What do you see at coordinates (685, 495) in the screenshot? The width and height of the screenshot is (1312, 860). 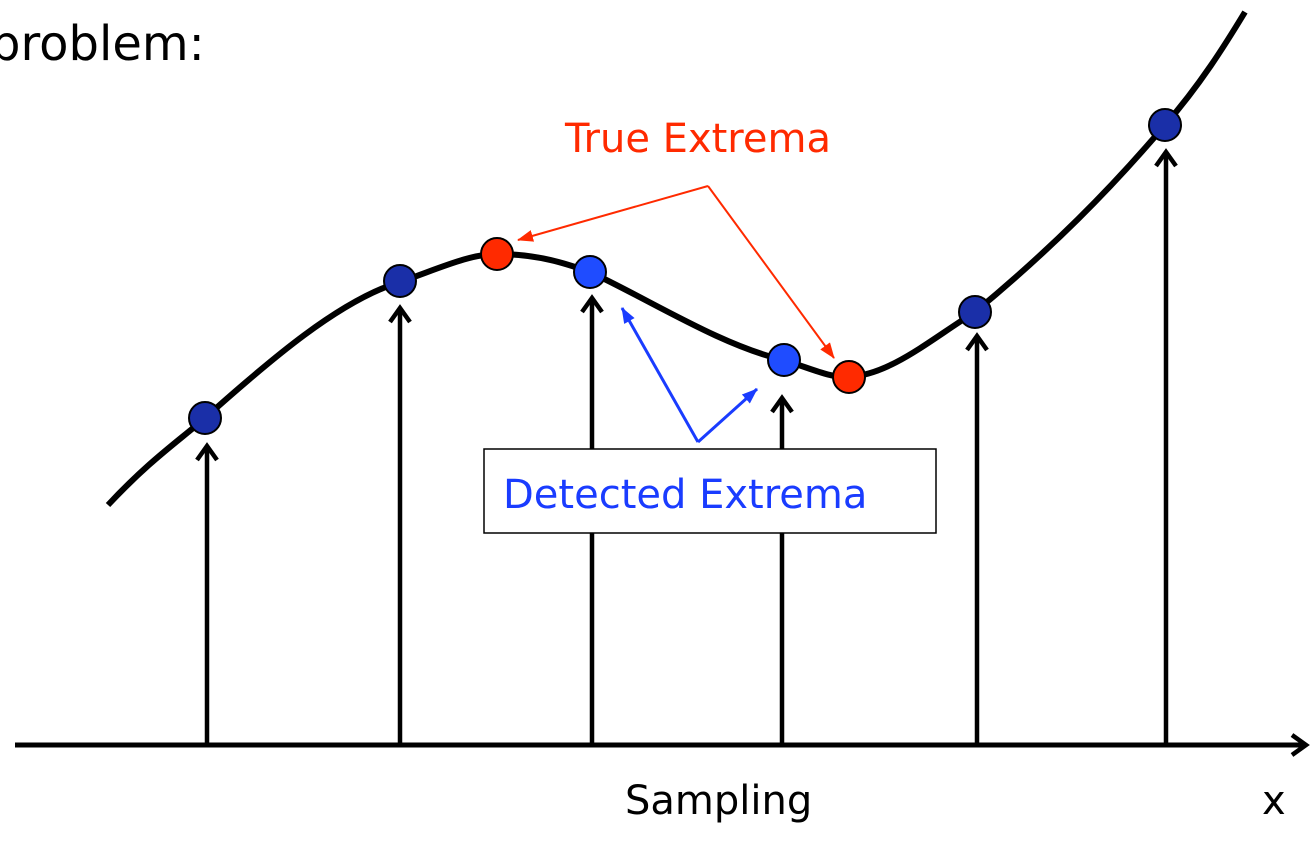 I see `detected-label: Detected Extrema` at bounding box center [685, 495].